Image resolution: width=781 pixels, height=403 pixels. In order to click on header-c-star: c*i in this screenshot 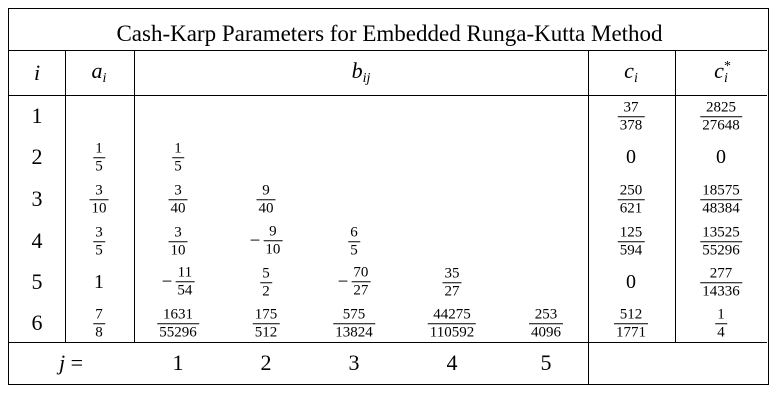, I will do `click(722, 72)`.